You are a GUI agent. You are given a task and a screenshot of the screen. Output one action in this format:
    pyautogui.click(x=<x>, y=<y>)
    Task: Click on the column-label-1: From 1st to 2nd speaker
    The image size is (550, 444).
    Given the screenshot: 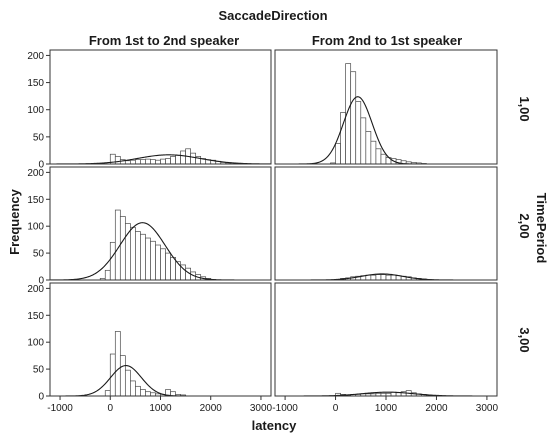 What is the action you would take?
    pyautogui.click(x=164, y=40)
    